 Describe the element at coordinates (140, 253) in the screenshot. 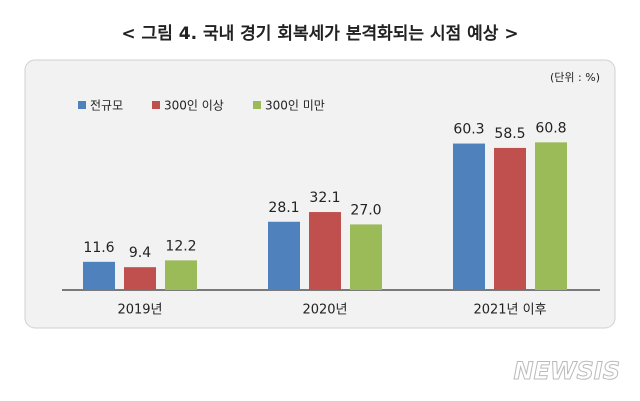

I see `value-label: 9.4` at that location.